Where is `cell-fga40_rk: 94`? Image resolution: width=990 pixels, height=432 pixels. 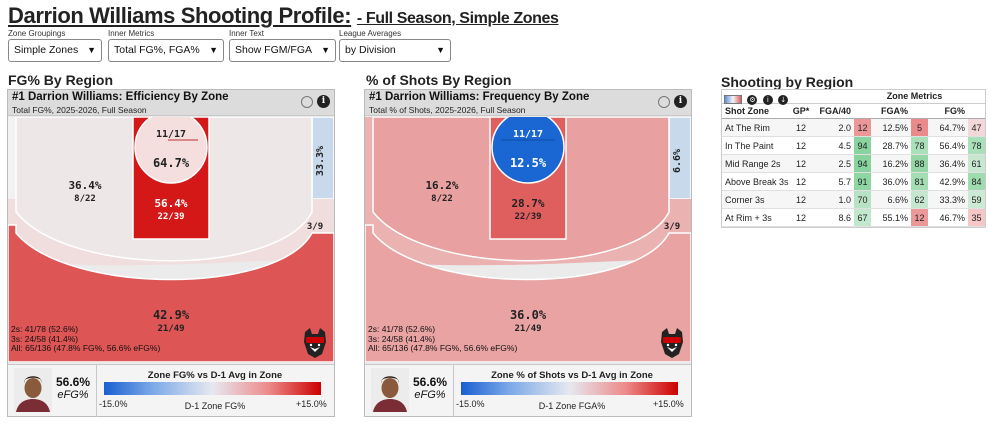
cell-fga40_rk: 94 is located at coordinates (862, 163).